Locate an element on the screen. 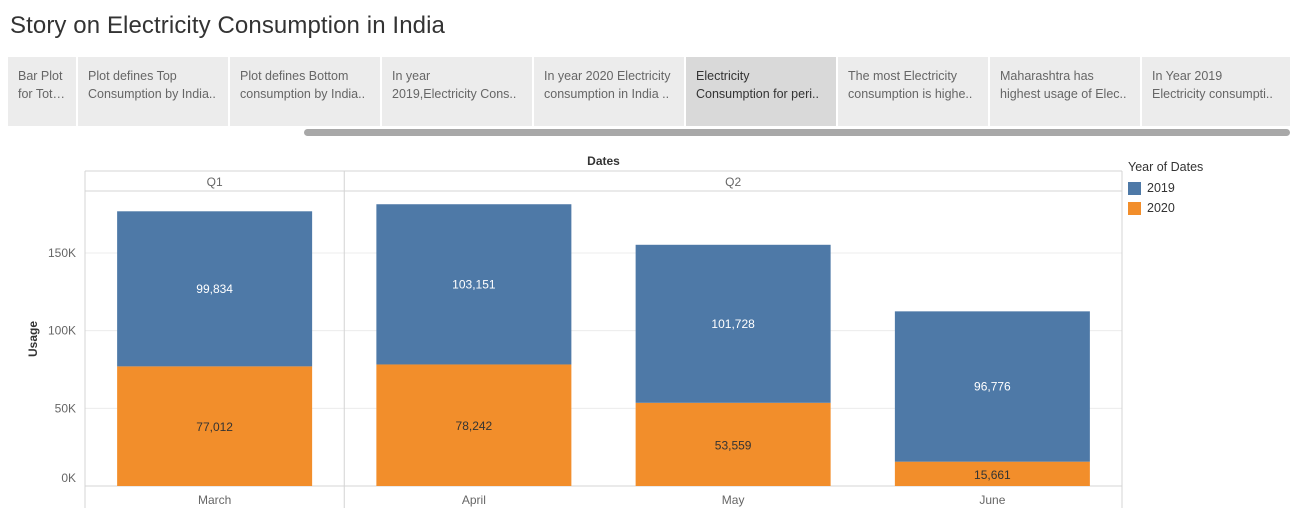 Image resolution: width=1298 pixels, height=524 pixels. bar-2019-march is located at coordinates (215, 289).